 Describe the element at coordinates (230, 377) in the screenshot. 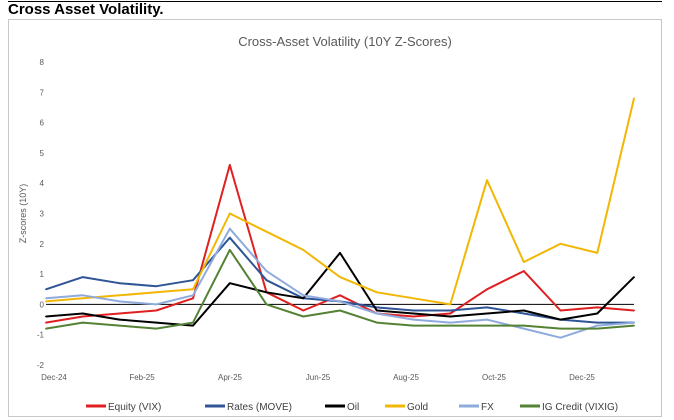

I see `x-tick-label: Apr-25` at that location.